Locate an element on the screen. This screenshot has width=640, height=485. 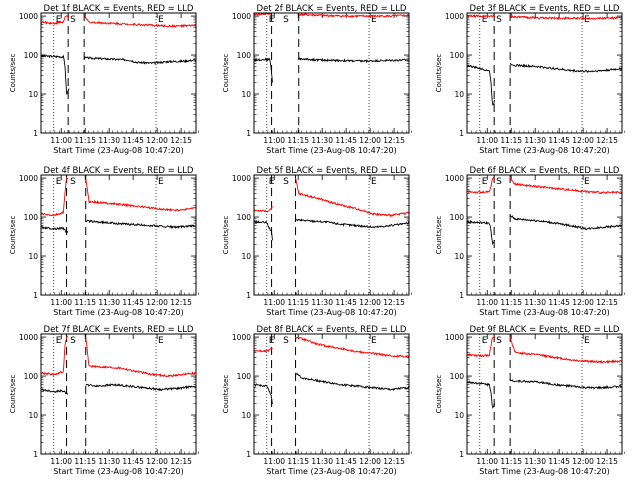
panel-title: Det 4f BLACK = Events, RED = LLD is located at coordinates (119, 171).